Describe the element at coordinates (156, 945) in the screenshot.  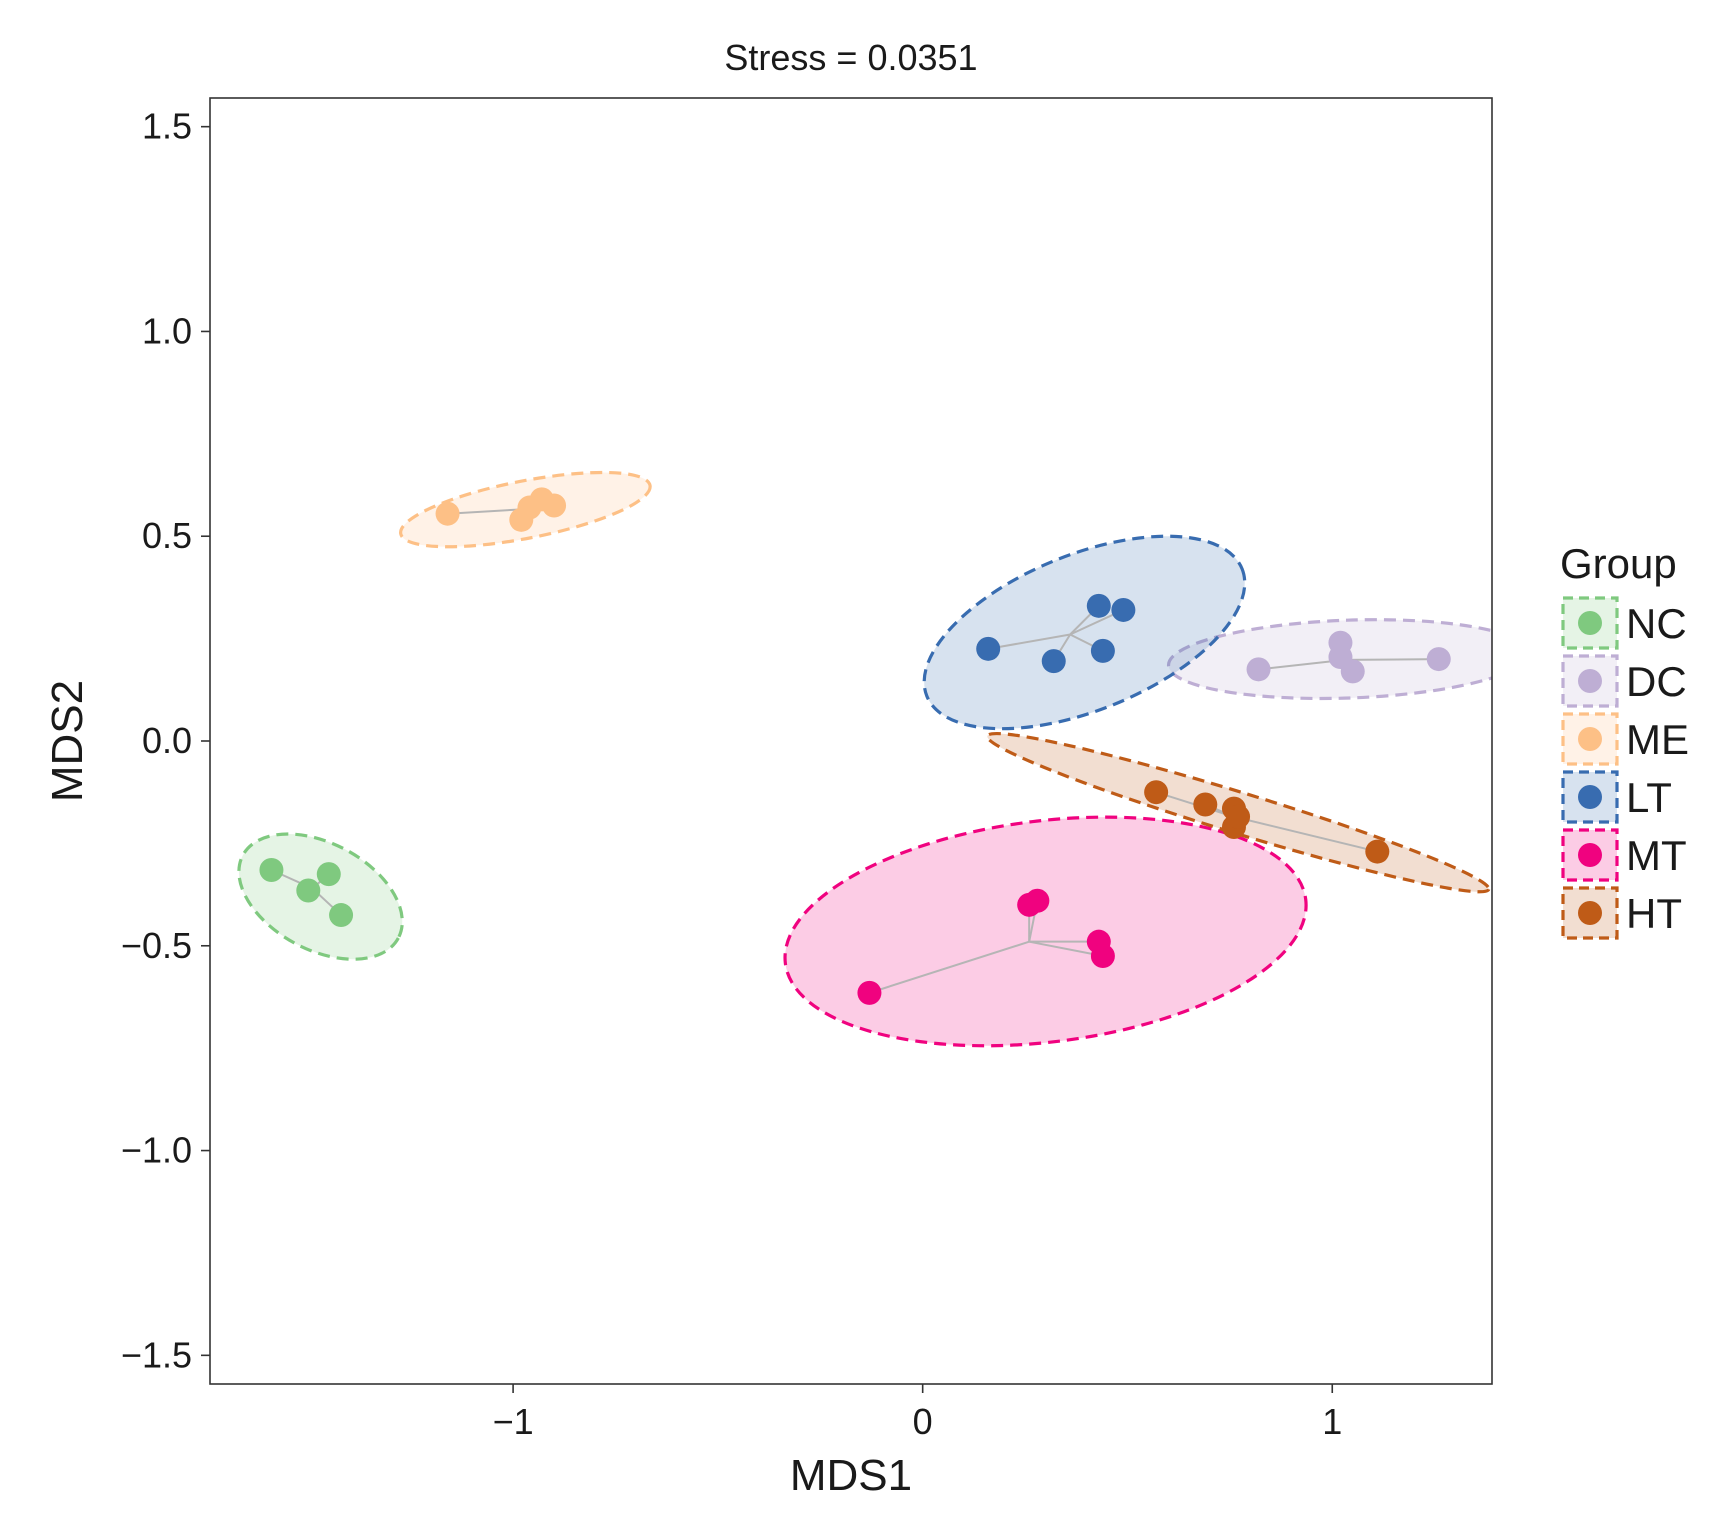
I see `y-tick-label: −0.5` at that location.